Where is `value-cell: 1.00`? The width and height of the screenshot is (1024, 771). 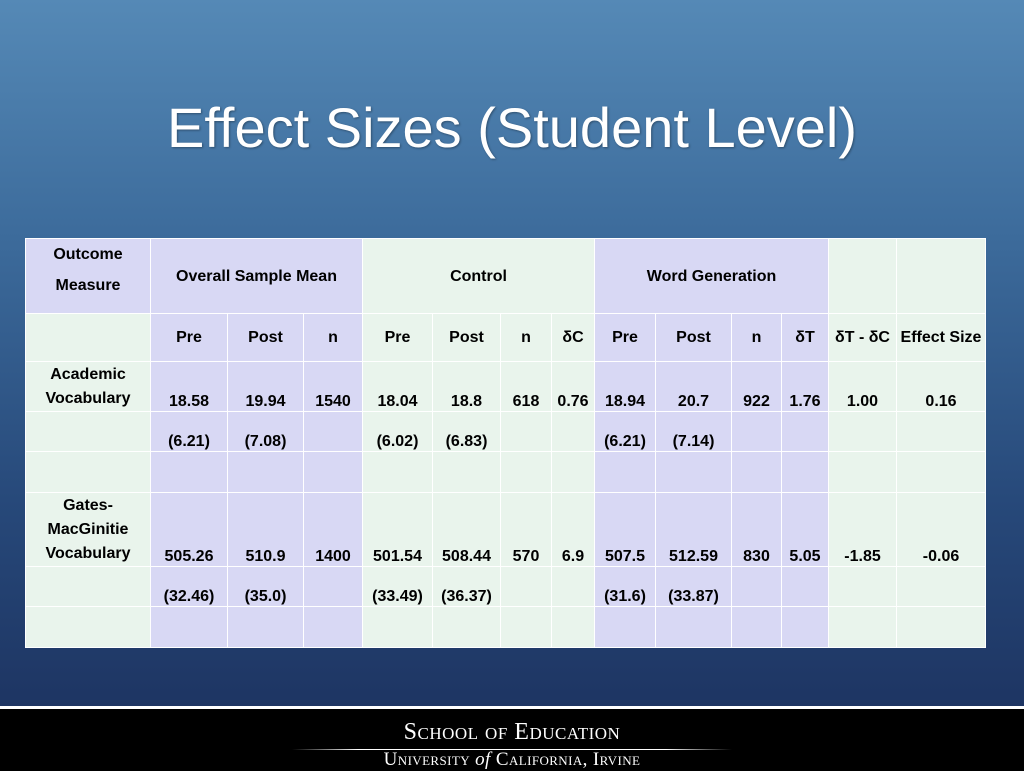
value-cell: 1.00 is located at coordinates (862, 386).